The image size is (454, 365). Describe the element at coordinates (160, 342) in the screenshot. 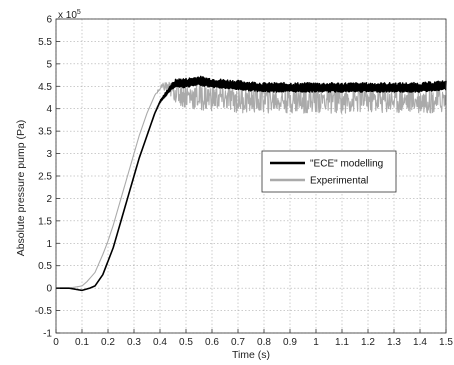

I see `x-tick-label: 0.4` at that location.